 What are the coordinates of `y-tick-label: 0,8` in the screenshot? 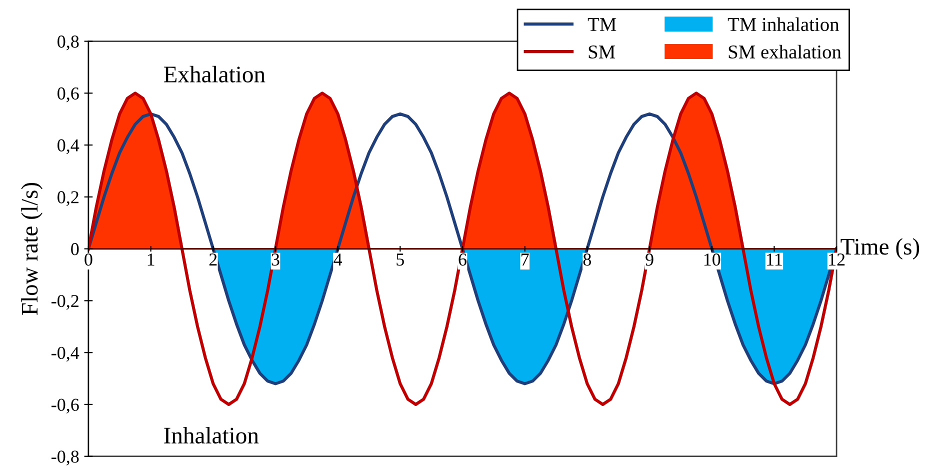 It's located at (68, 43).